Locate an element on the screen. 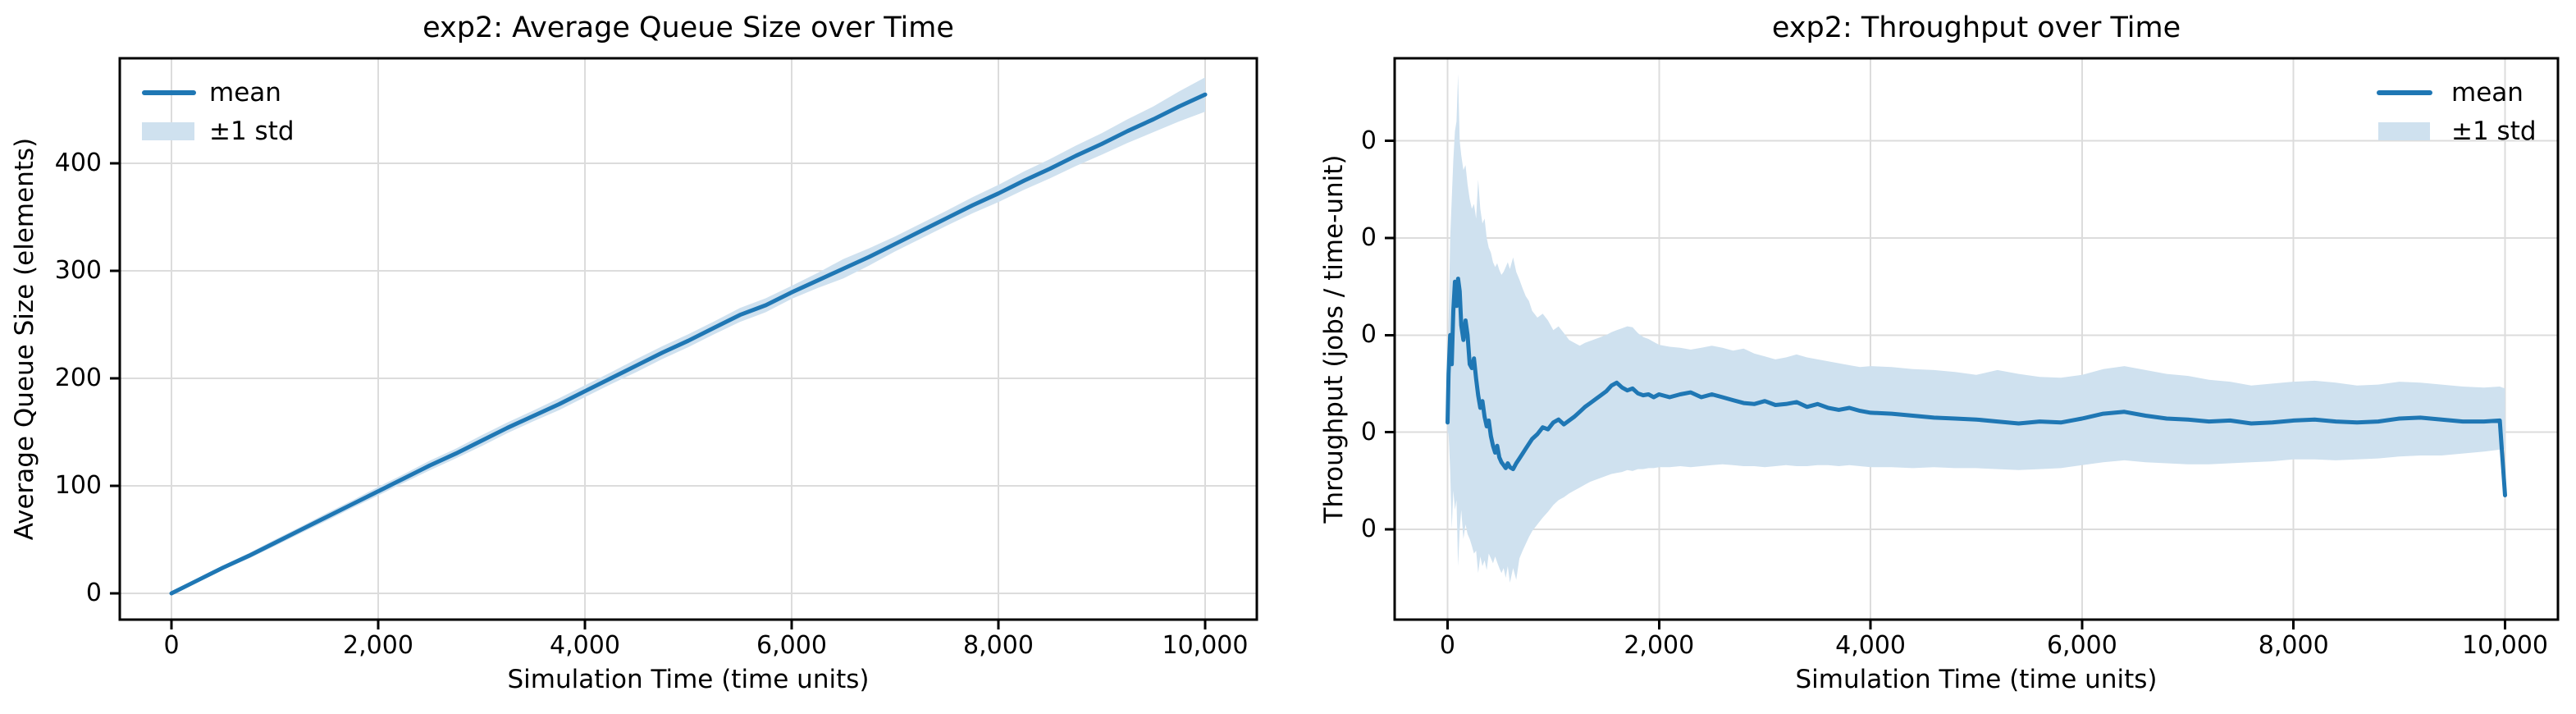 The width and height of the screenshot is (2576, 714). chart-title-throughput: exp2: Throughput over Time is located at coordinates (1976, 27).